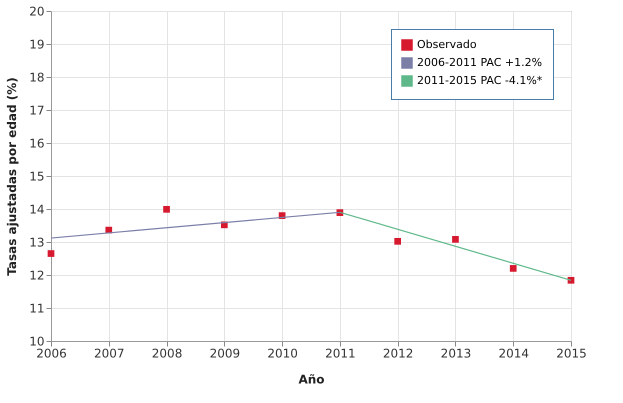 The width and height of the screenshot is (623, 403). What do you see at coordinates (398, 353) in the screenshot?
I see `x-tick-label: 2012` at bounding box center [398, 353].